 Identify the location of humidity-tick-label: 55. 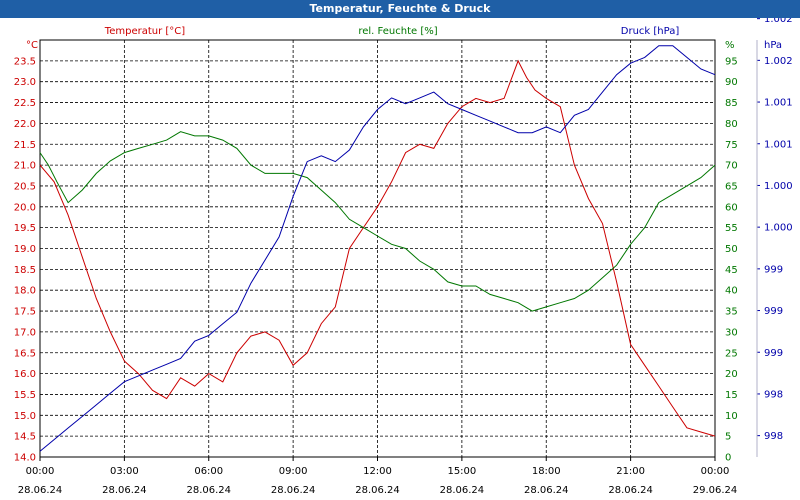
(731, 228).